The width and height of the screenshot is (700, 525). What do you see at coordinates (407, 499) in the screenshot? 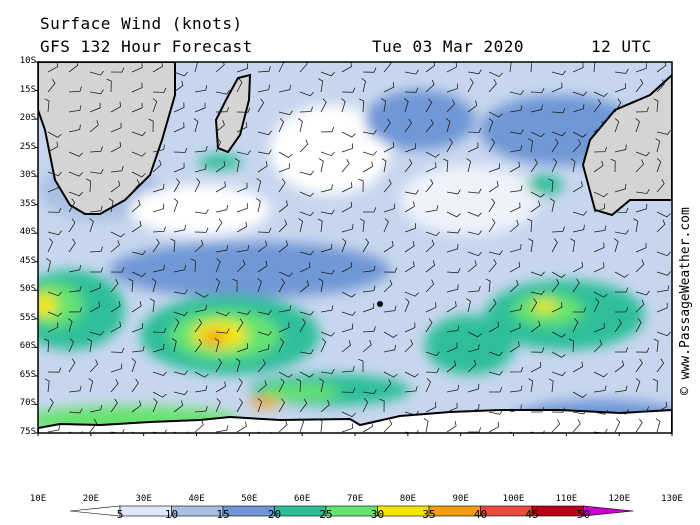
I see `lon-label: 80E` at bounding box center [407, 499].